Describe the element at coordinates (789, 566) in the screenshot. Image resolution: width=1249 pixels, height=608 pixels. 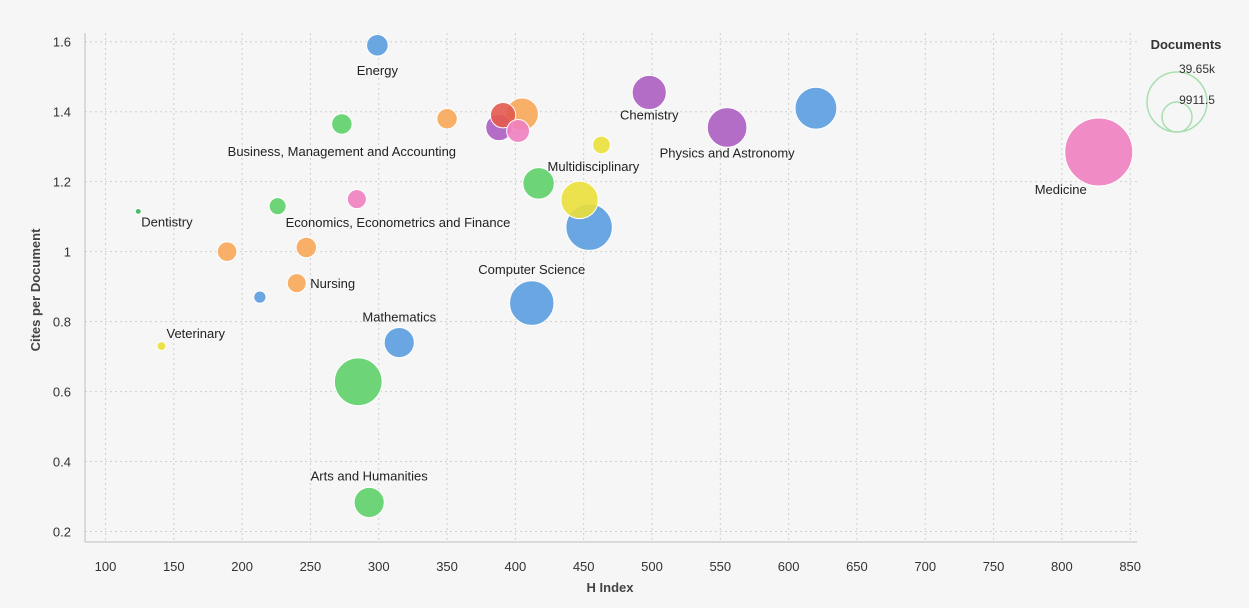
I see `x-tick-label: 600` at that location.